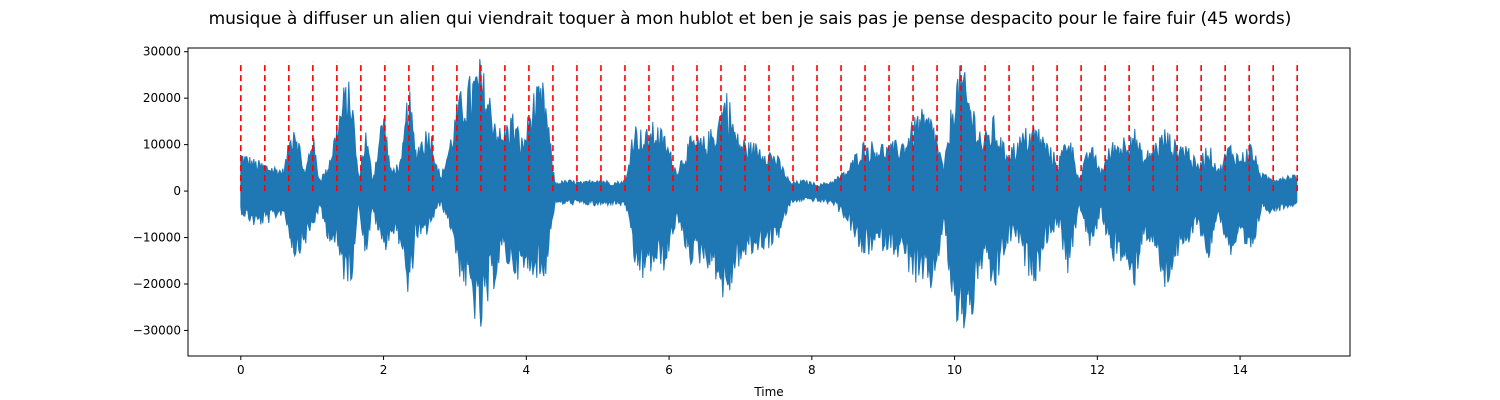 The image size is (1500, 400). Describe the element at coordinates (160, 191) in the screenshot. I see `y-axis: −30000 −20000 −10000 0 10000 20000 30000` at that location.